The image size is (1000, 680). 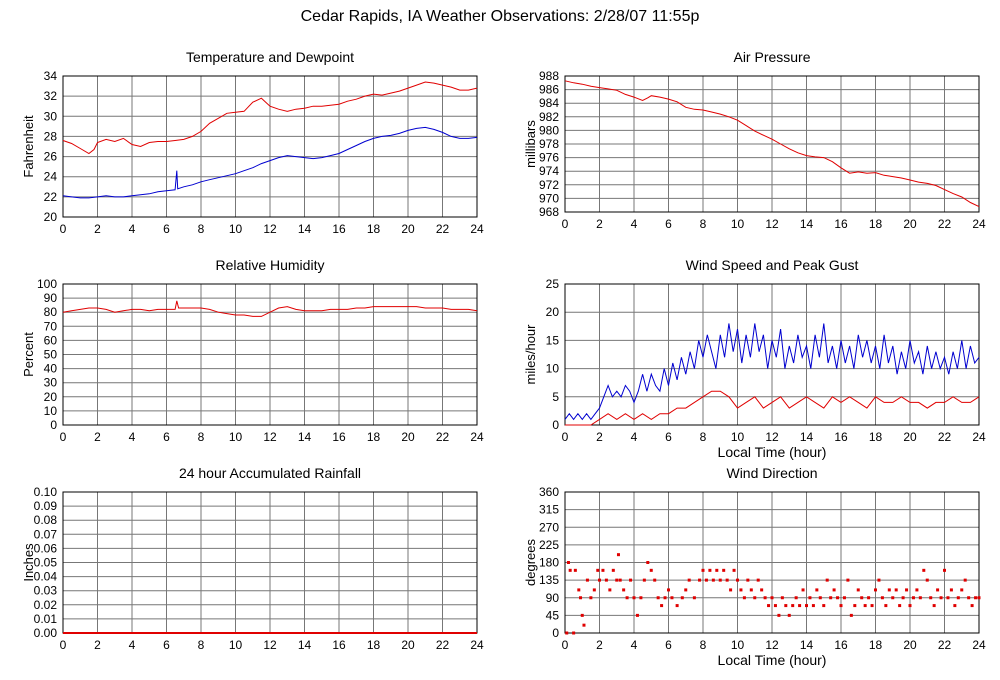 What do you see at coordinates (549, 76) in the screenshot?
I see `y-tick-label: 988` at bounding box center [549, 76].